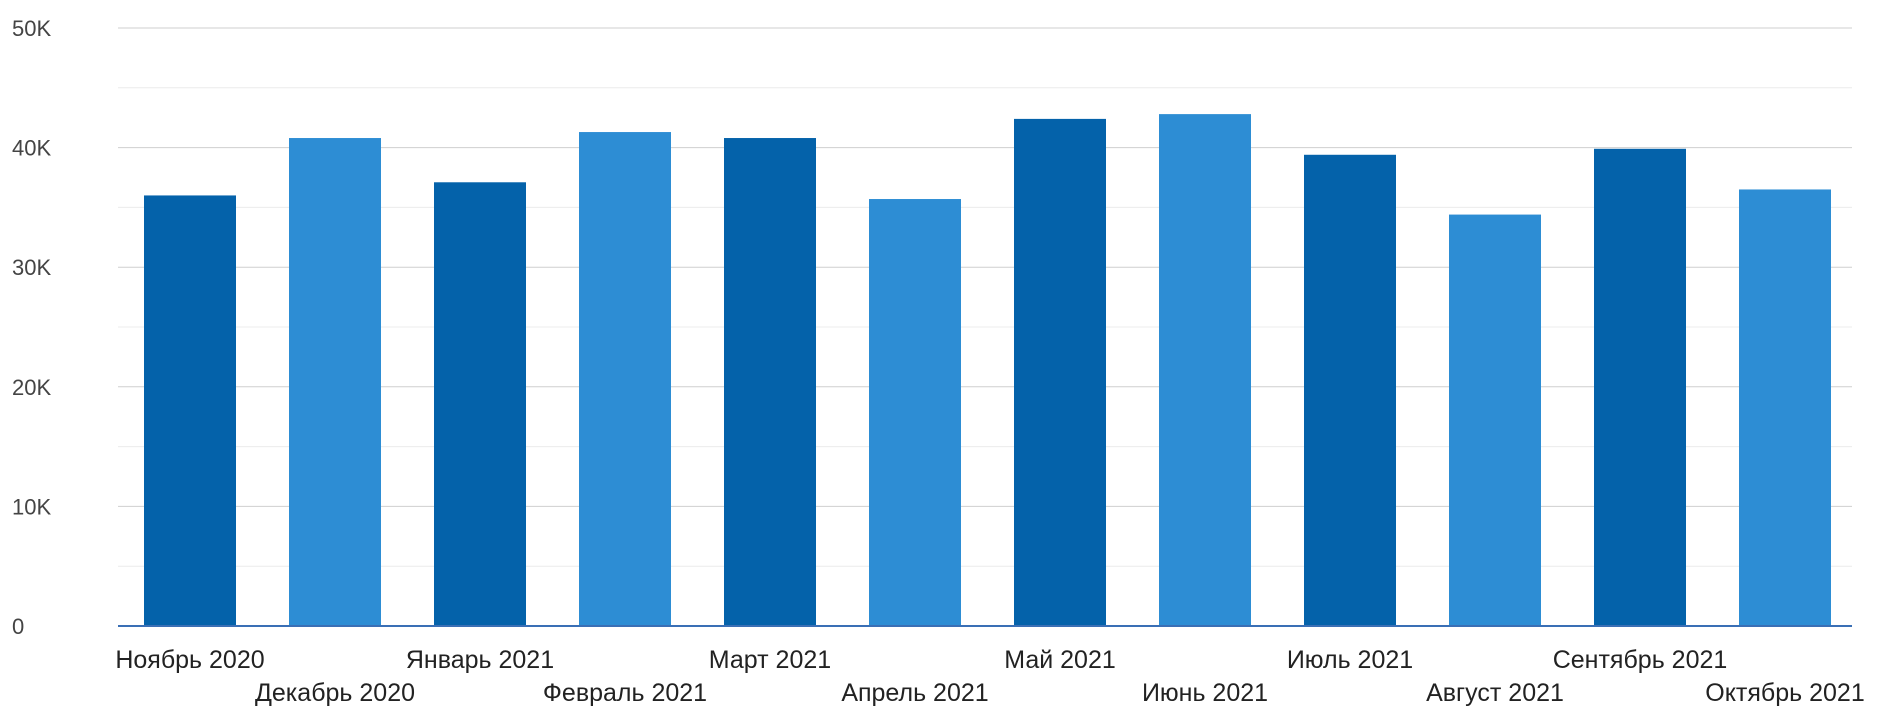 Image resolution: width=1893 pixels, height=709 pixels. I want to click on y-tick-label: 50K, so click(31, 28).